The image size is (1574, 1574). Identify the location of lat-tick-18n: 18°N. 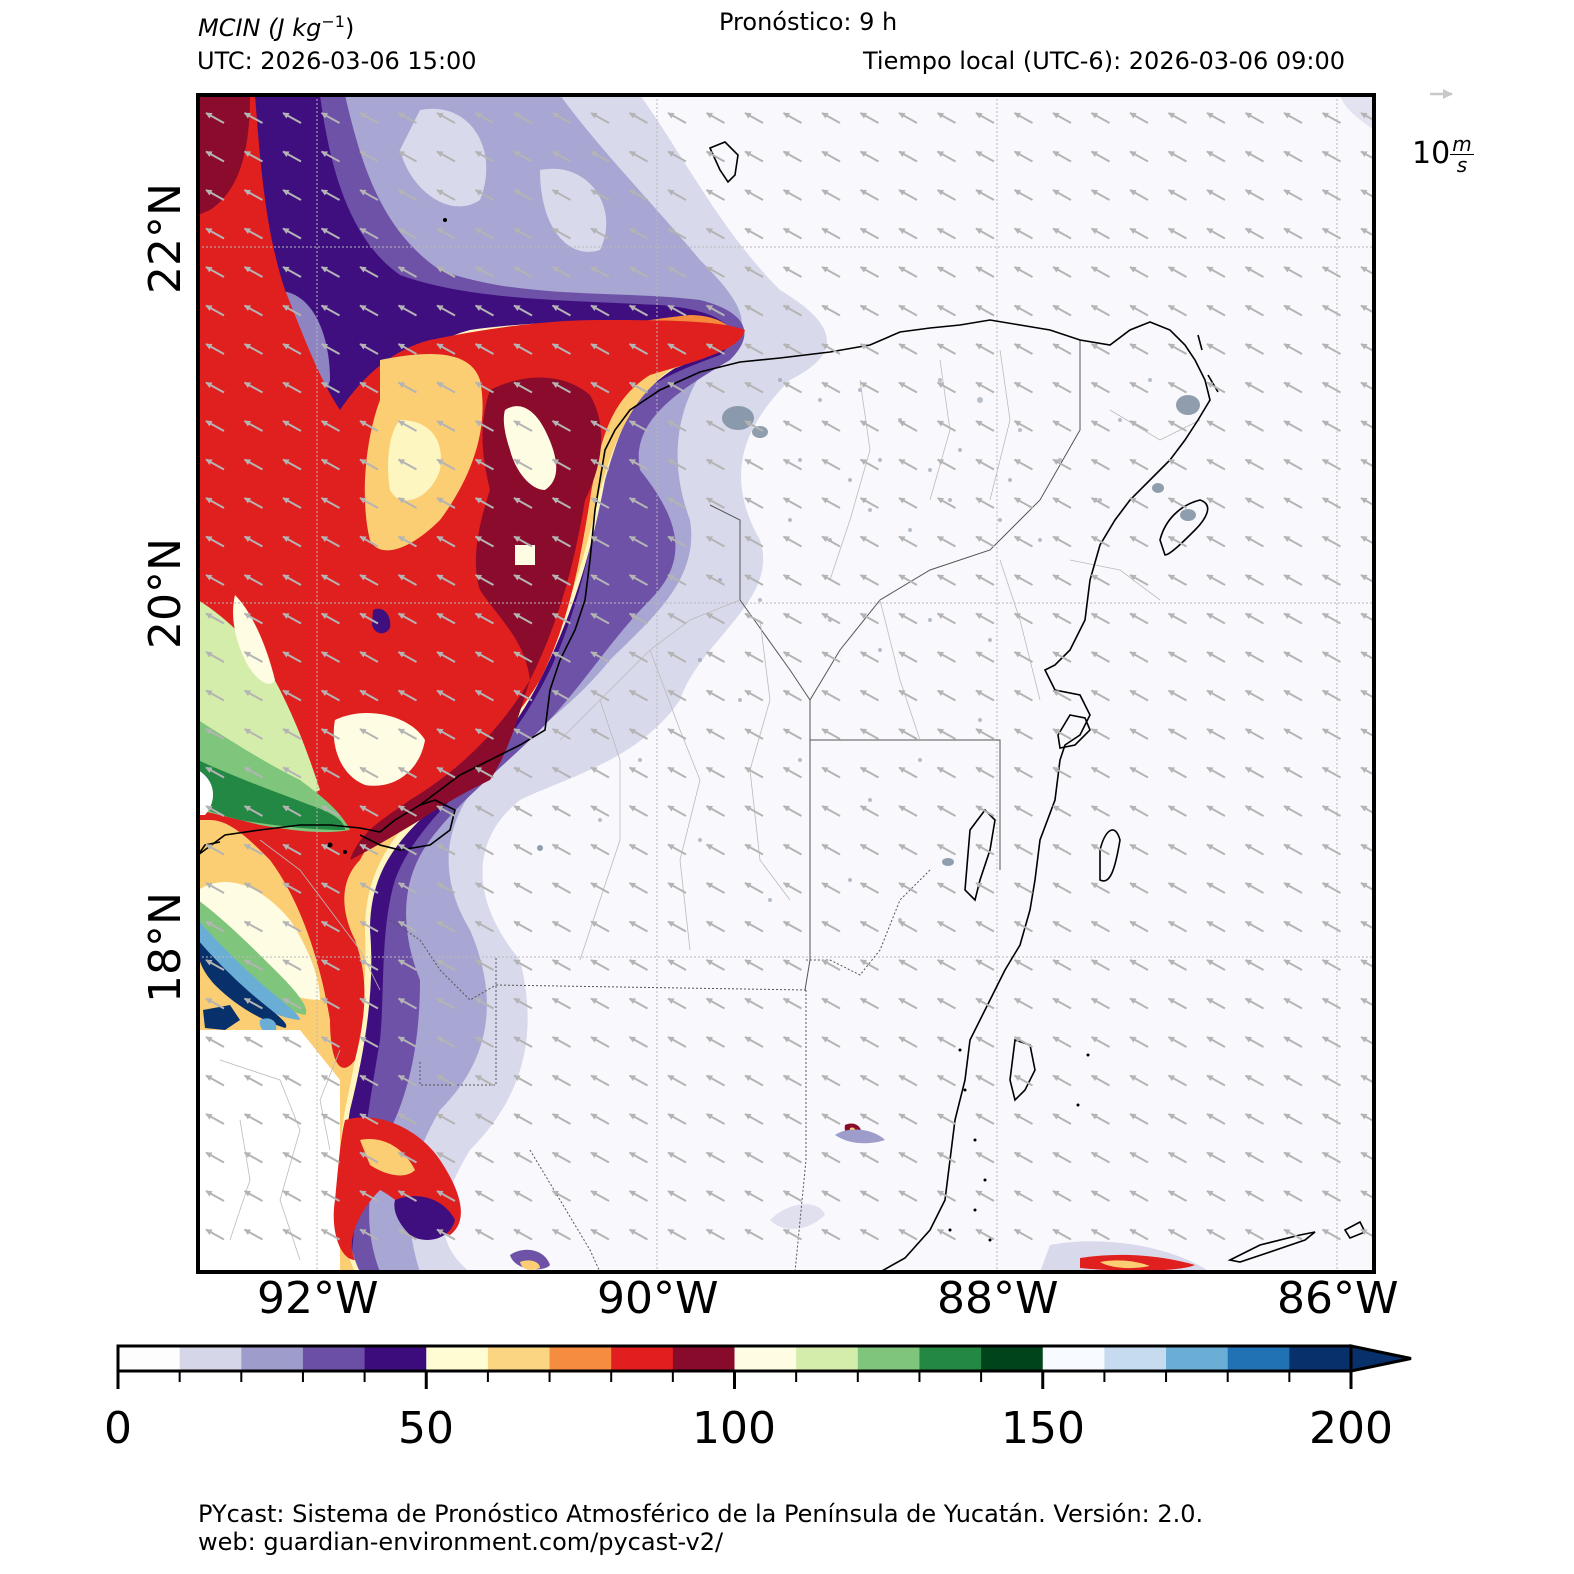
(165, 947).